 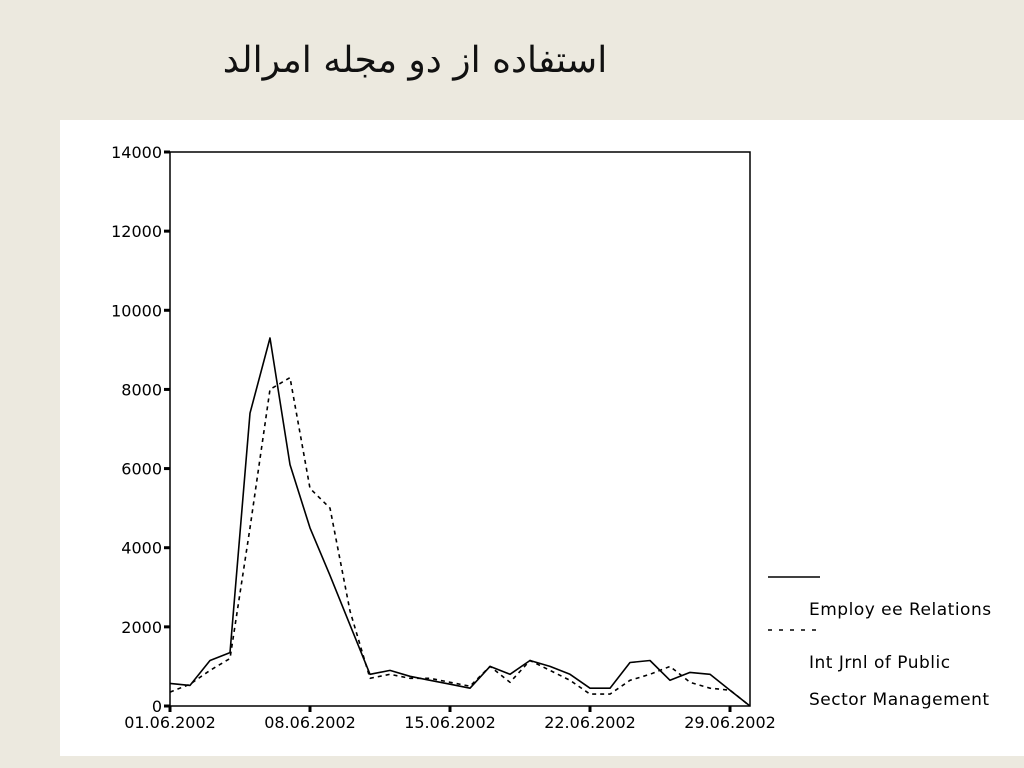 What do you see at coordinates (141, 469) in the screenshot?
I see `y-tick-label: 6000` at bounding box center [141, 469].